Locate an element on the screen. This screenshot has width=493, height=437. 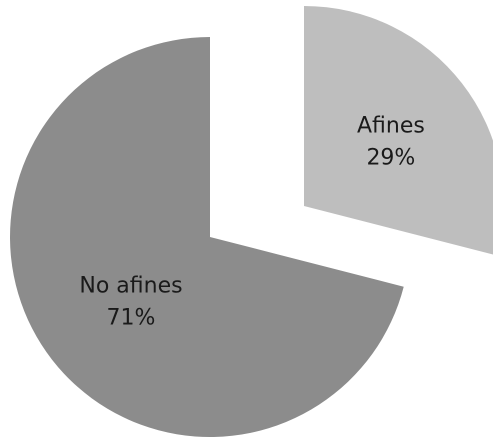
slice-value-afines: 29% is located at coordinates (390, 158).